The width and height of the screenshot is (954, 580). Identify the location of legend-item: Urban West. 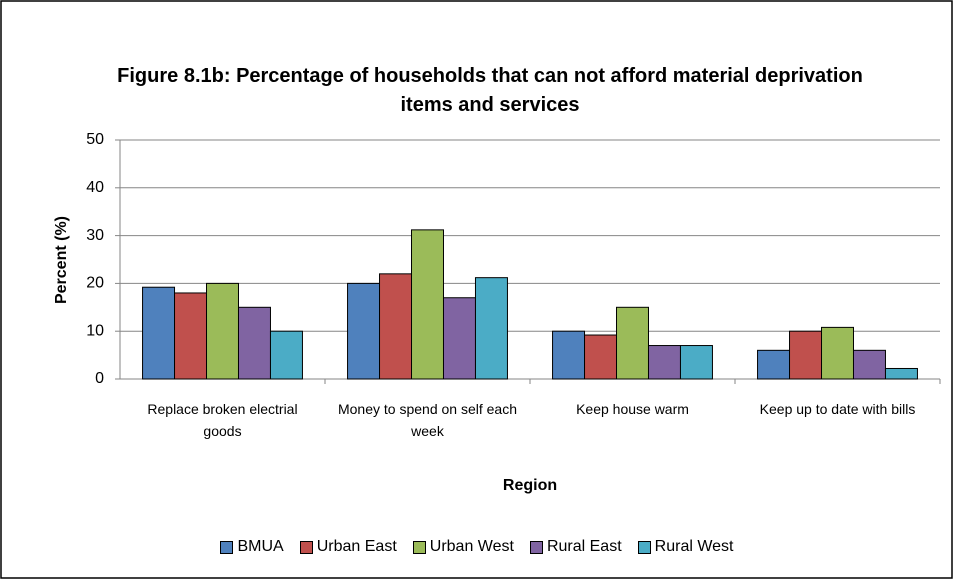
(463, 547).